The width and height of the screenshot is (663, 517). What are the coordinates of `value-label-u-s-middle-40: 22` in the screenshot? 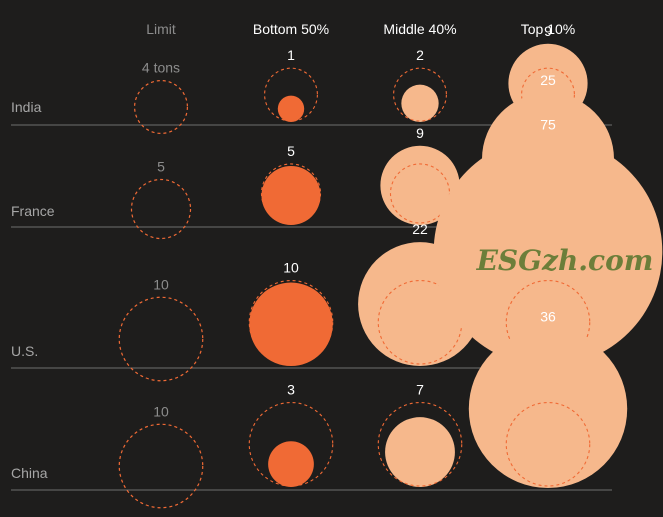 It's located at (420, 229).